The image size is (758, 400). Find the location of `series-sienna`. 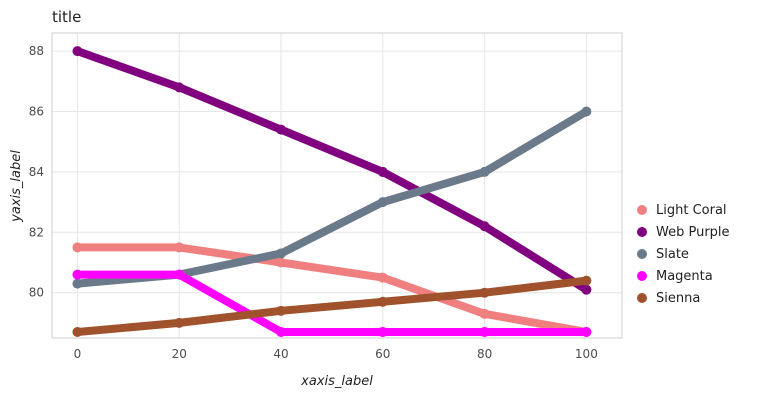

series-sienna is located at coordinates (332, 306).